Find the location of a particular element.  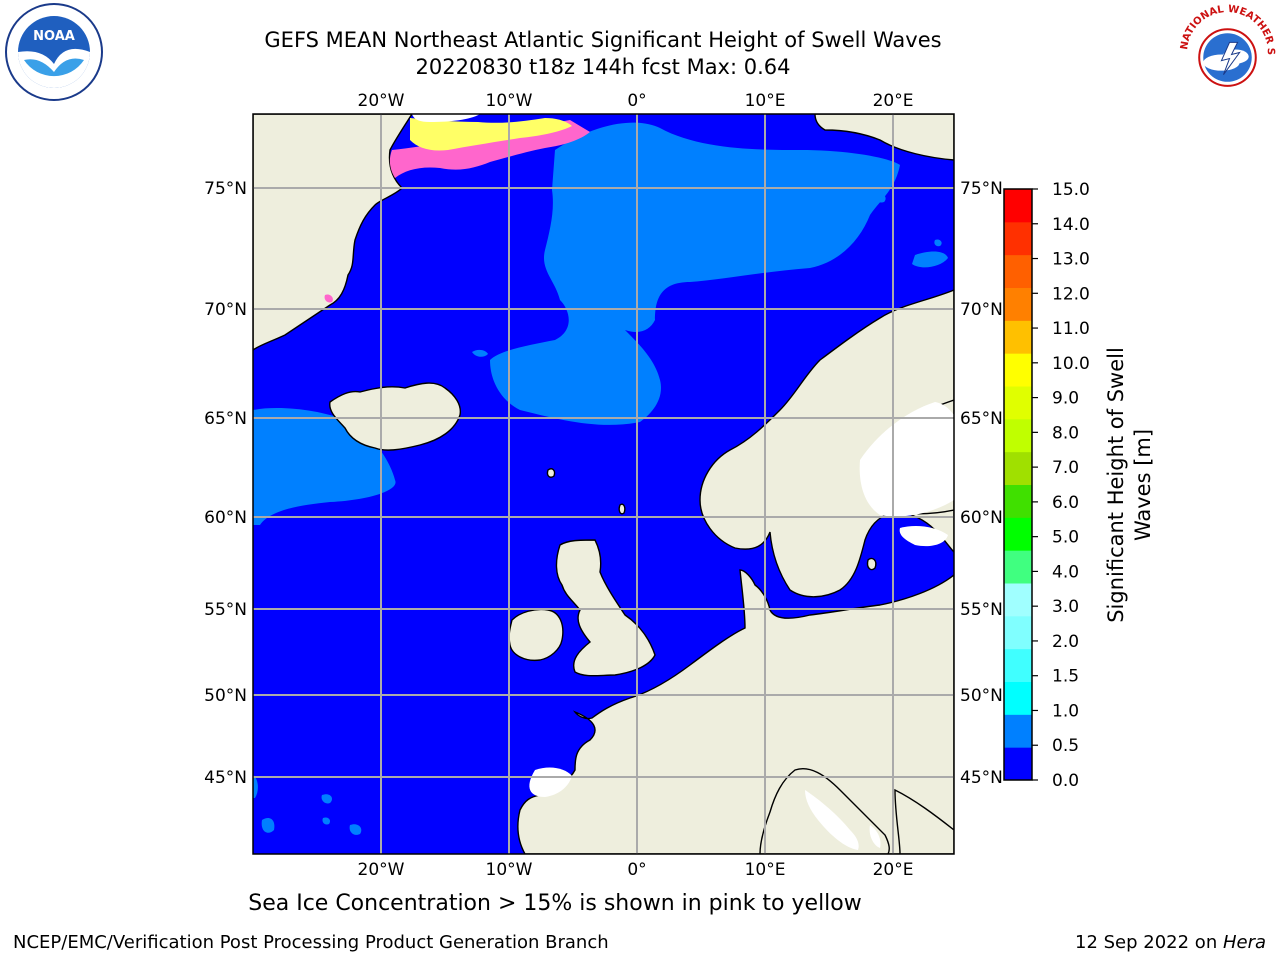

land-great-britain is located at coordinates (605, 608).